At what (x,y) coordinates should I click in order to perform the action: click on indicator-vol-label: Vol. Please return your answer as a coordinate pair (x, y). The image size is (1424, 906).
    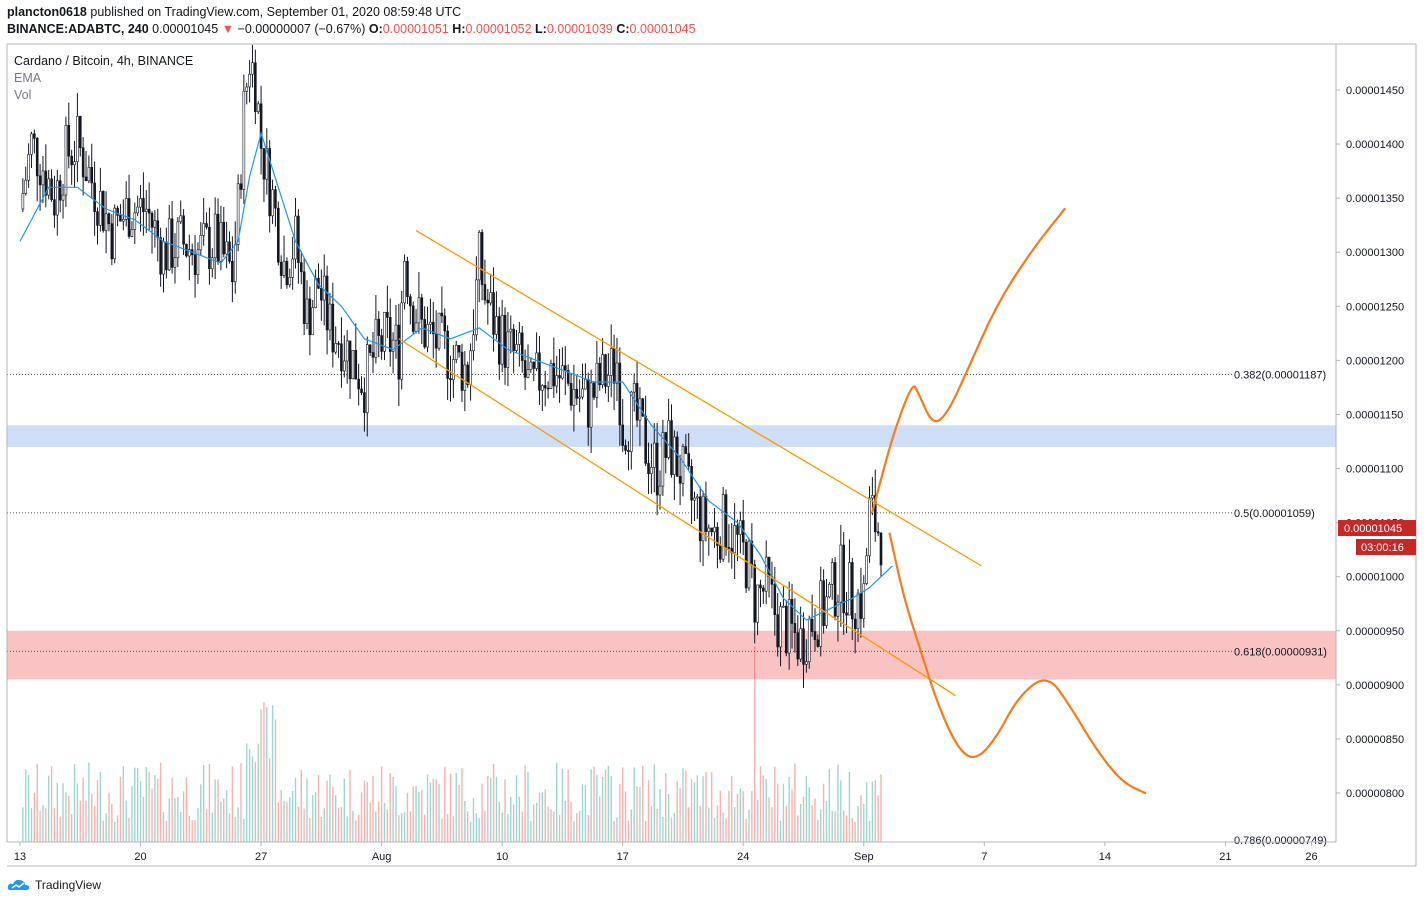
    Looking at the image, I should click on (23, 95).